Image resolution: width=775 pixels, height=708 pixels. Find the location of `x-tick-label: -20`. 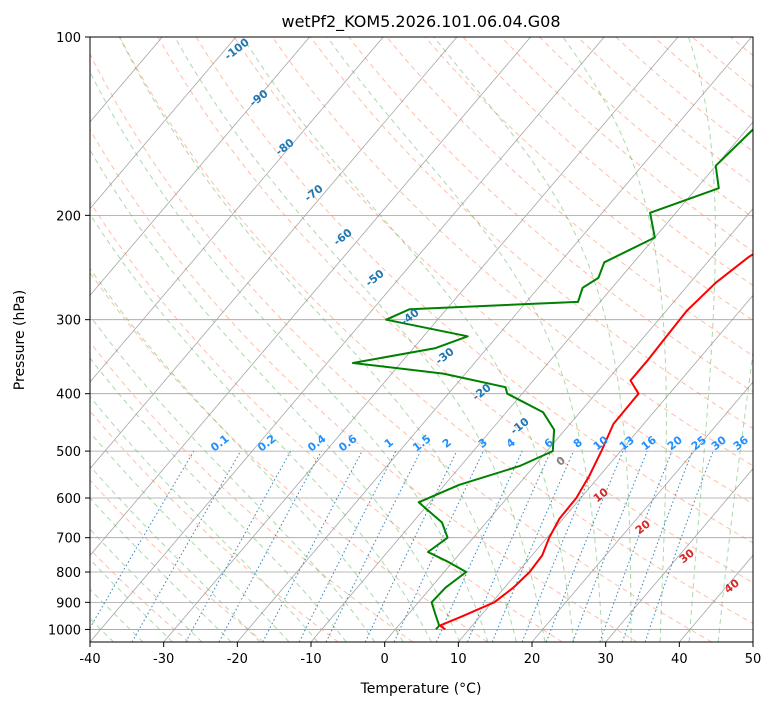

x-tick-label: -20 is located at coordinates (237, 659).